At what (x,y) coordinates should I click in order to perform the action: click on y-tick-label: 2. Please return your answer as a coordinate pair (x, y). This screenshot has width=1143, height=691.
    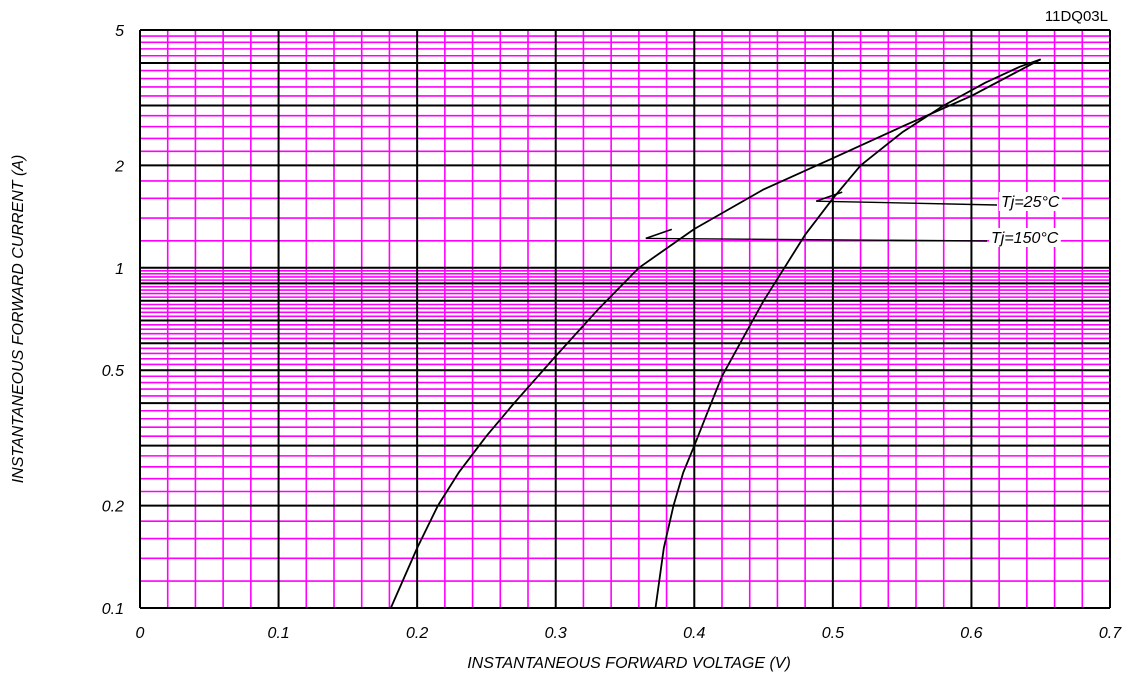
    Looking at the image, I should click on (119, 166).